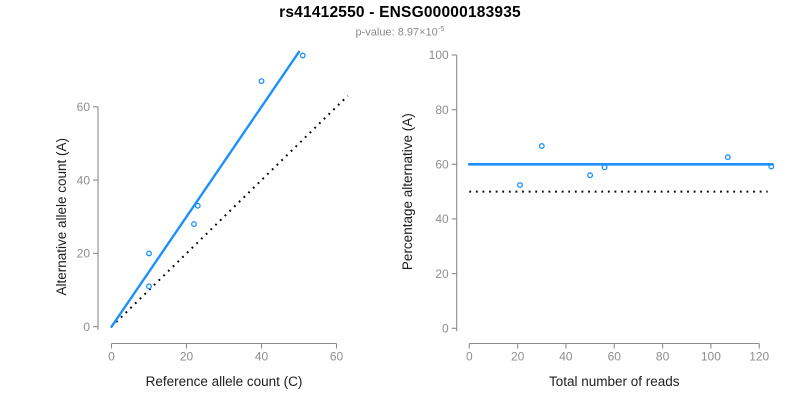 The width and height of the screenshot is (800, 400). Describe the element at coordinates (407, 191) in the screenshot. I see `y-axis-label: Percentage alternative (A)` at that location.